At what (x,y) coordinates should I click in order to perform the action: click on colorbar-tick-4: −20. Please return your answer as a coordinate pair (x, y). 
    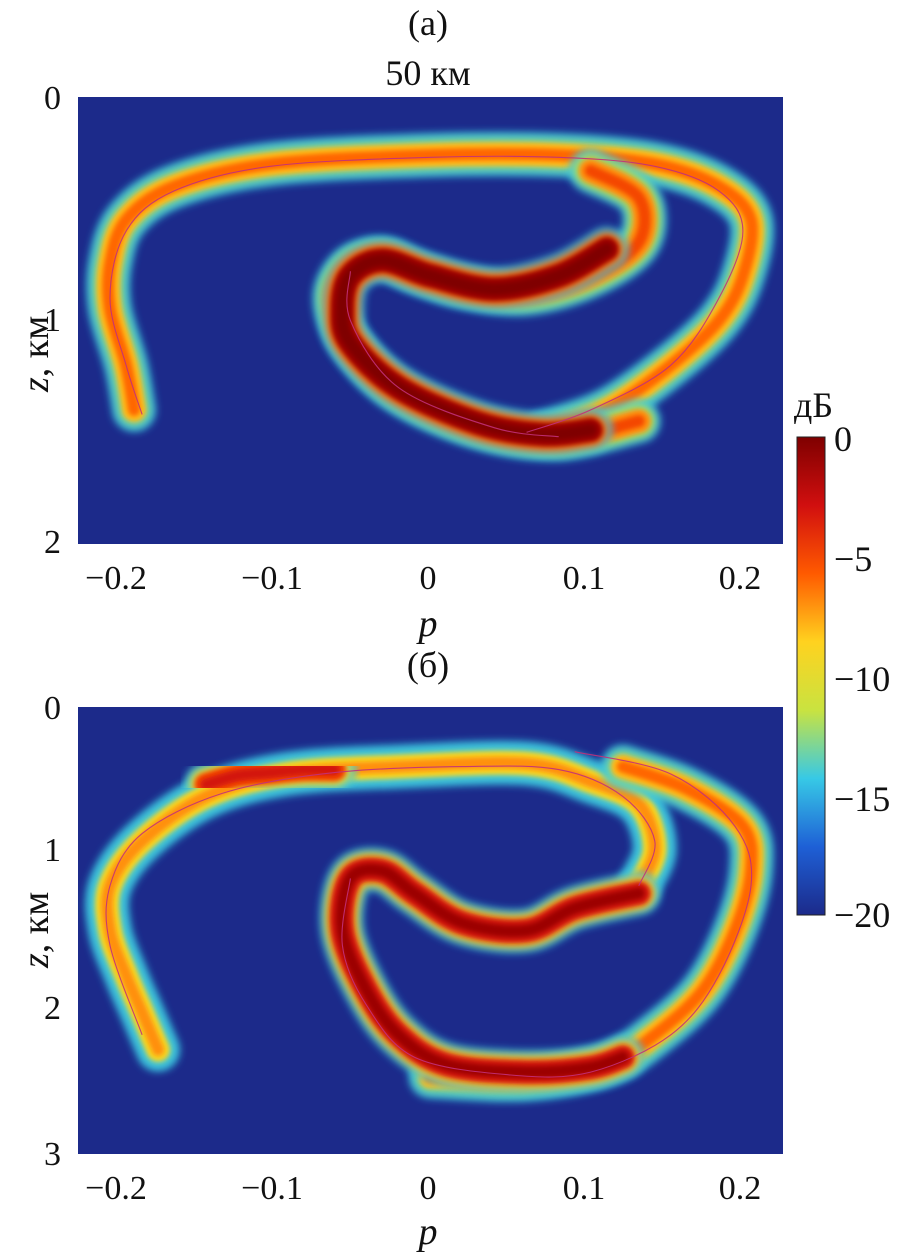
    Looking at the image, I should click on (862, 915).